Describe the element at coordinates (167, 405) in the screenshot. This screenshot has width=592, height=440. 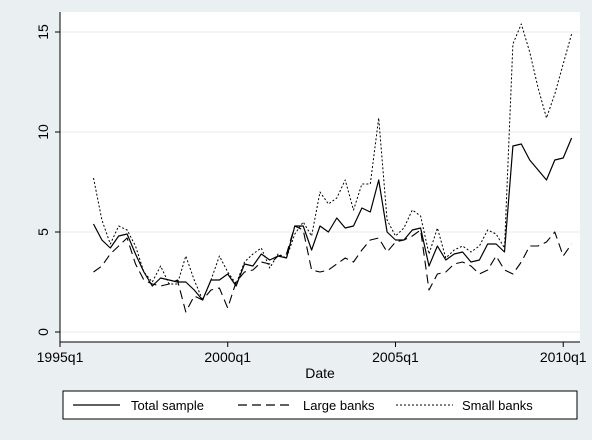
I see `legend-label-total-sample: Total sample` at that location.